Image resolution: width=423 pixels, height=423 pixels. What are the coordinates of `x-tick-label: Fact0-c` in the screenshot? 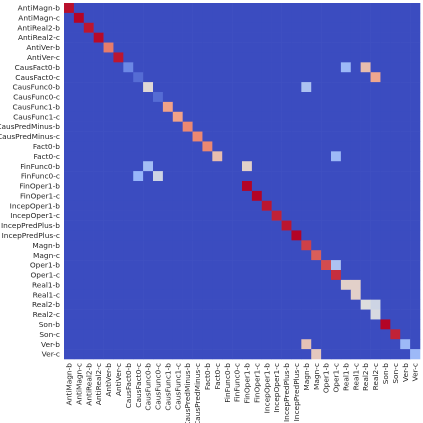 It's located at (217, 376).